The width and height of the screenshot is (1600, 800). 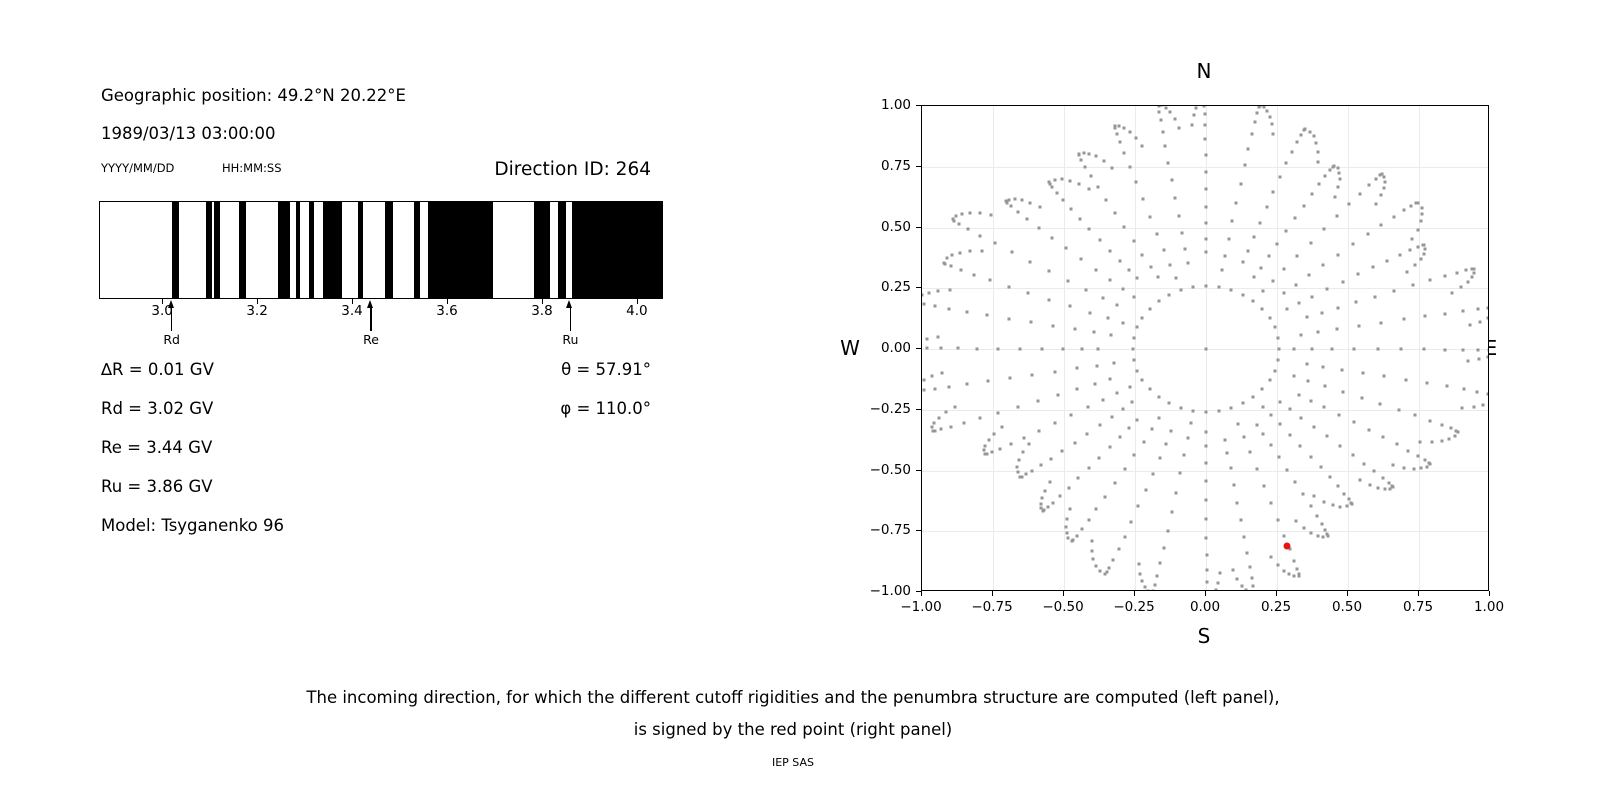 I want to click on cardinal-north: N, so click(x=1204, y=71).